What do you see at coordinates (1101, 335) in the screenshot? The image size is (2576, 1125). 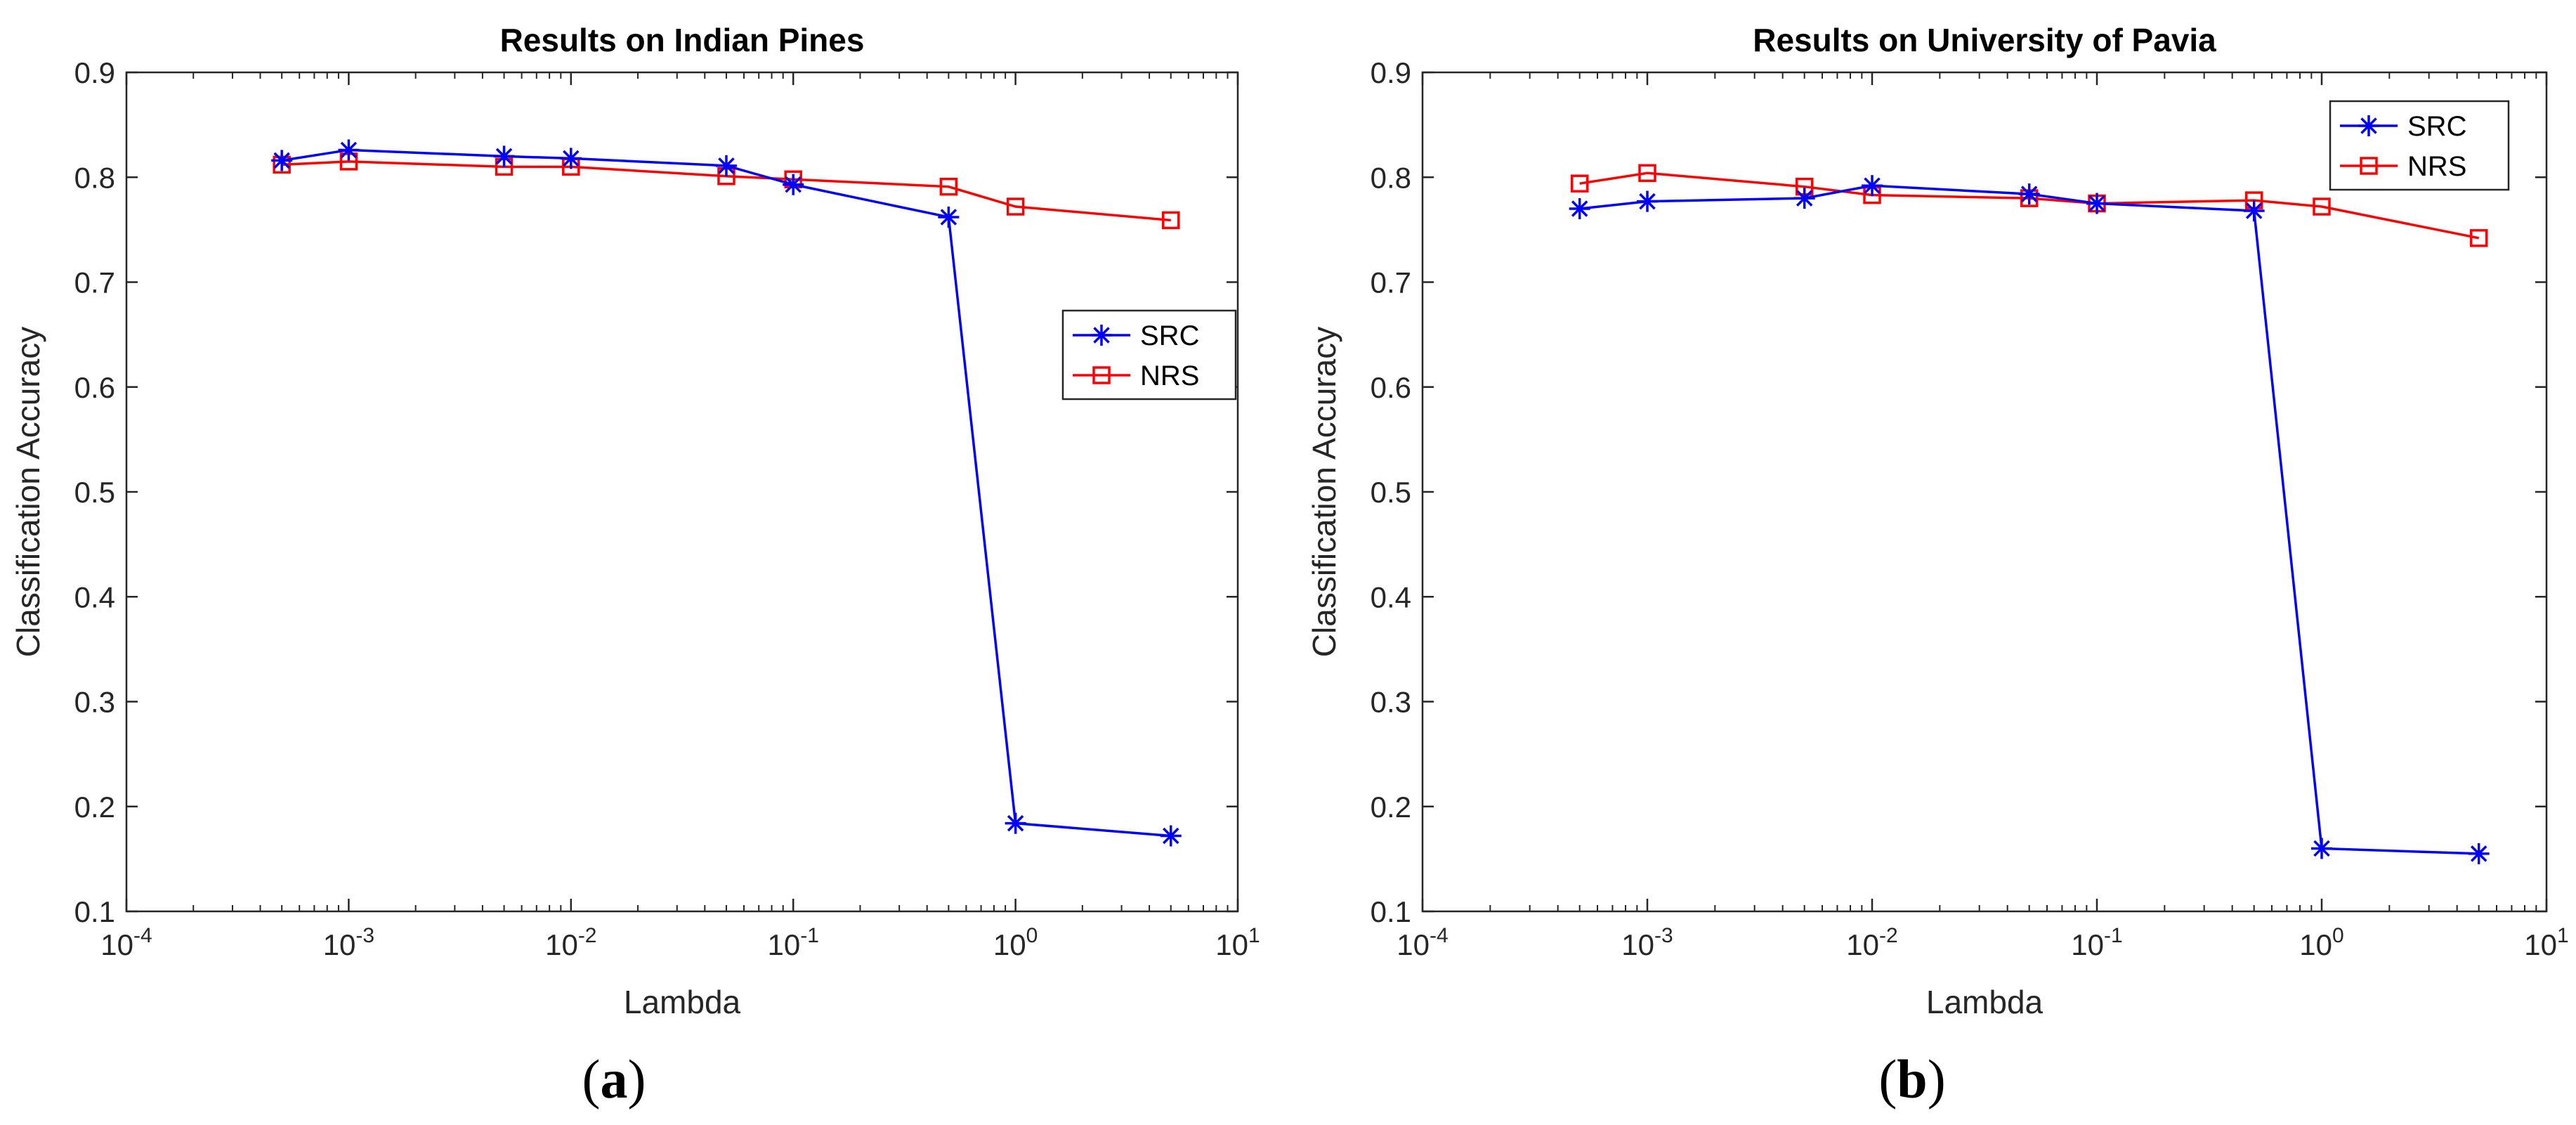 I see `legend-marker-src` at bounding box center [1101, 335].